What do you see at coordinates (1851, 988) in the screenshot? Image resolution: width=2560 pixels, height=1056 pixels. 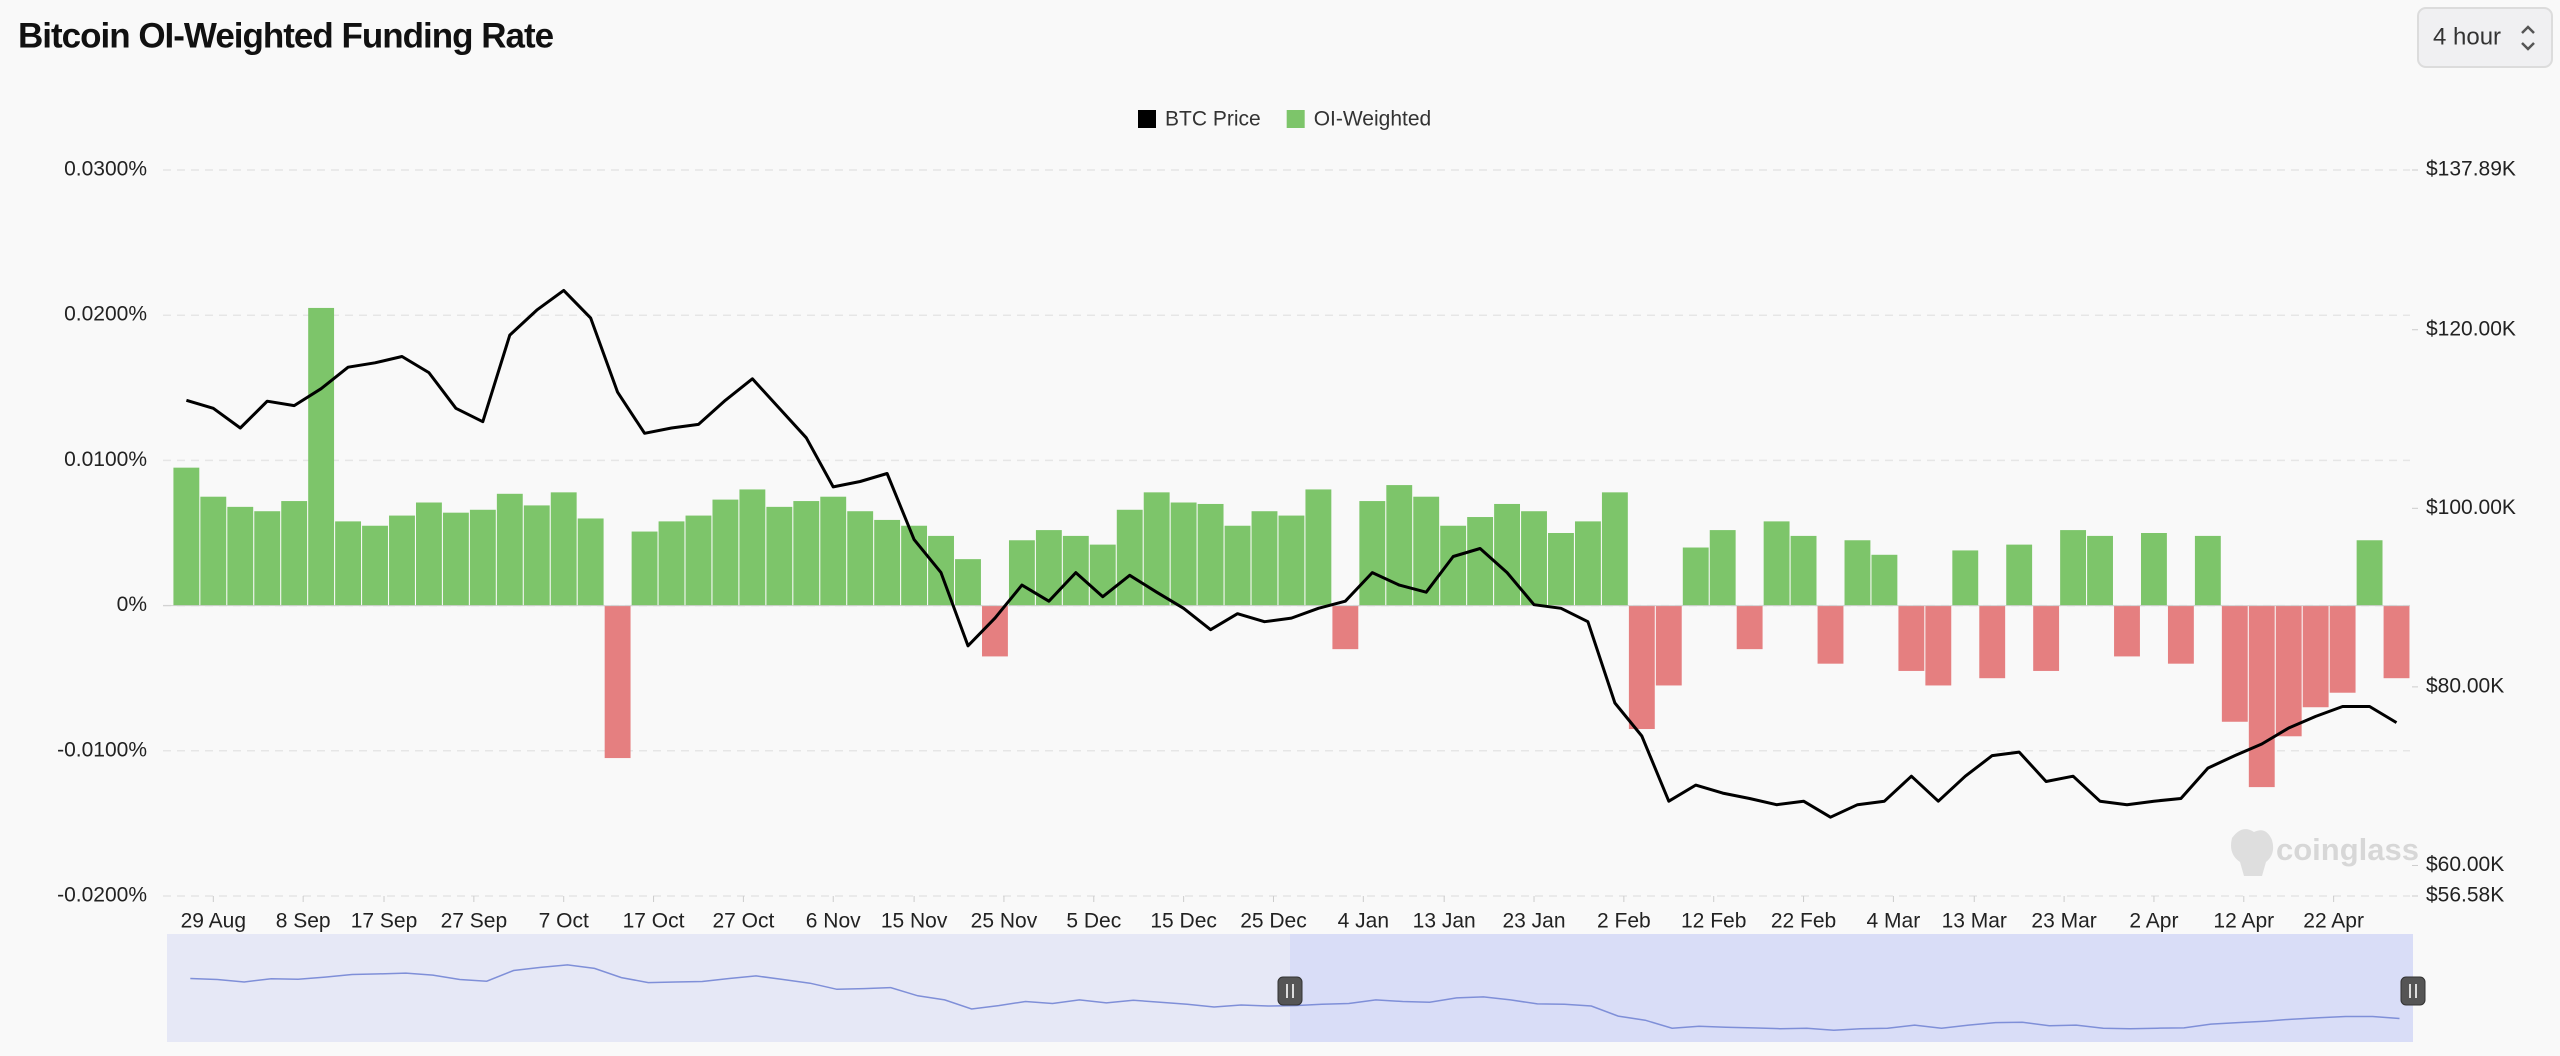 I see `navigator-selection` at bounding box center [1851, 988].